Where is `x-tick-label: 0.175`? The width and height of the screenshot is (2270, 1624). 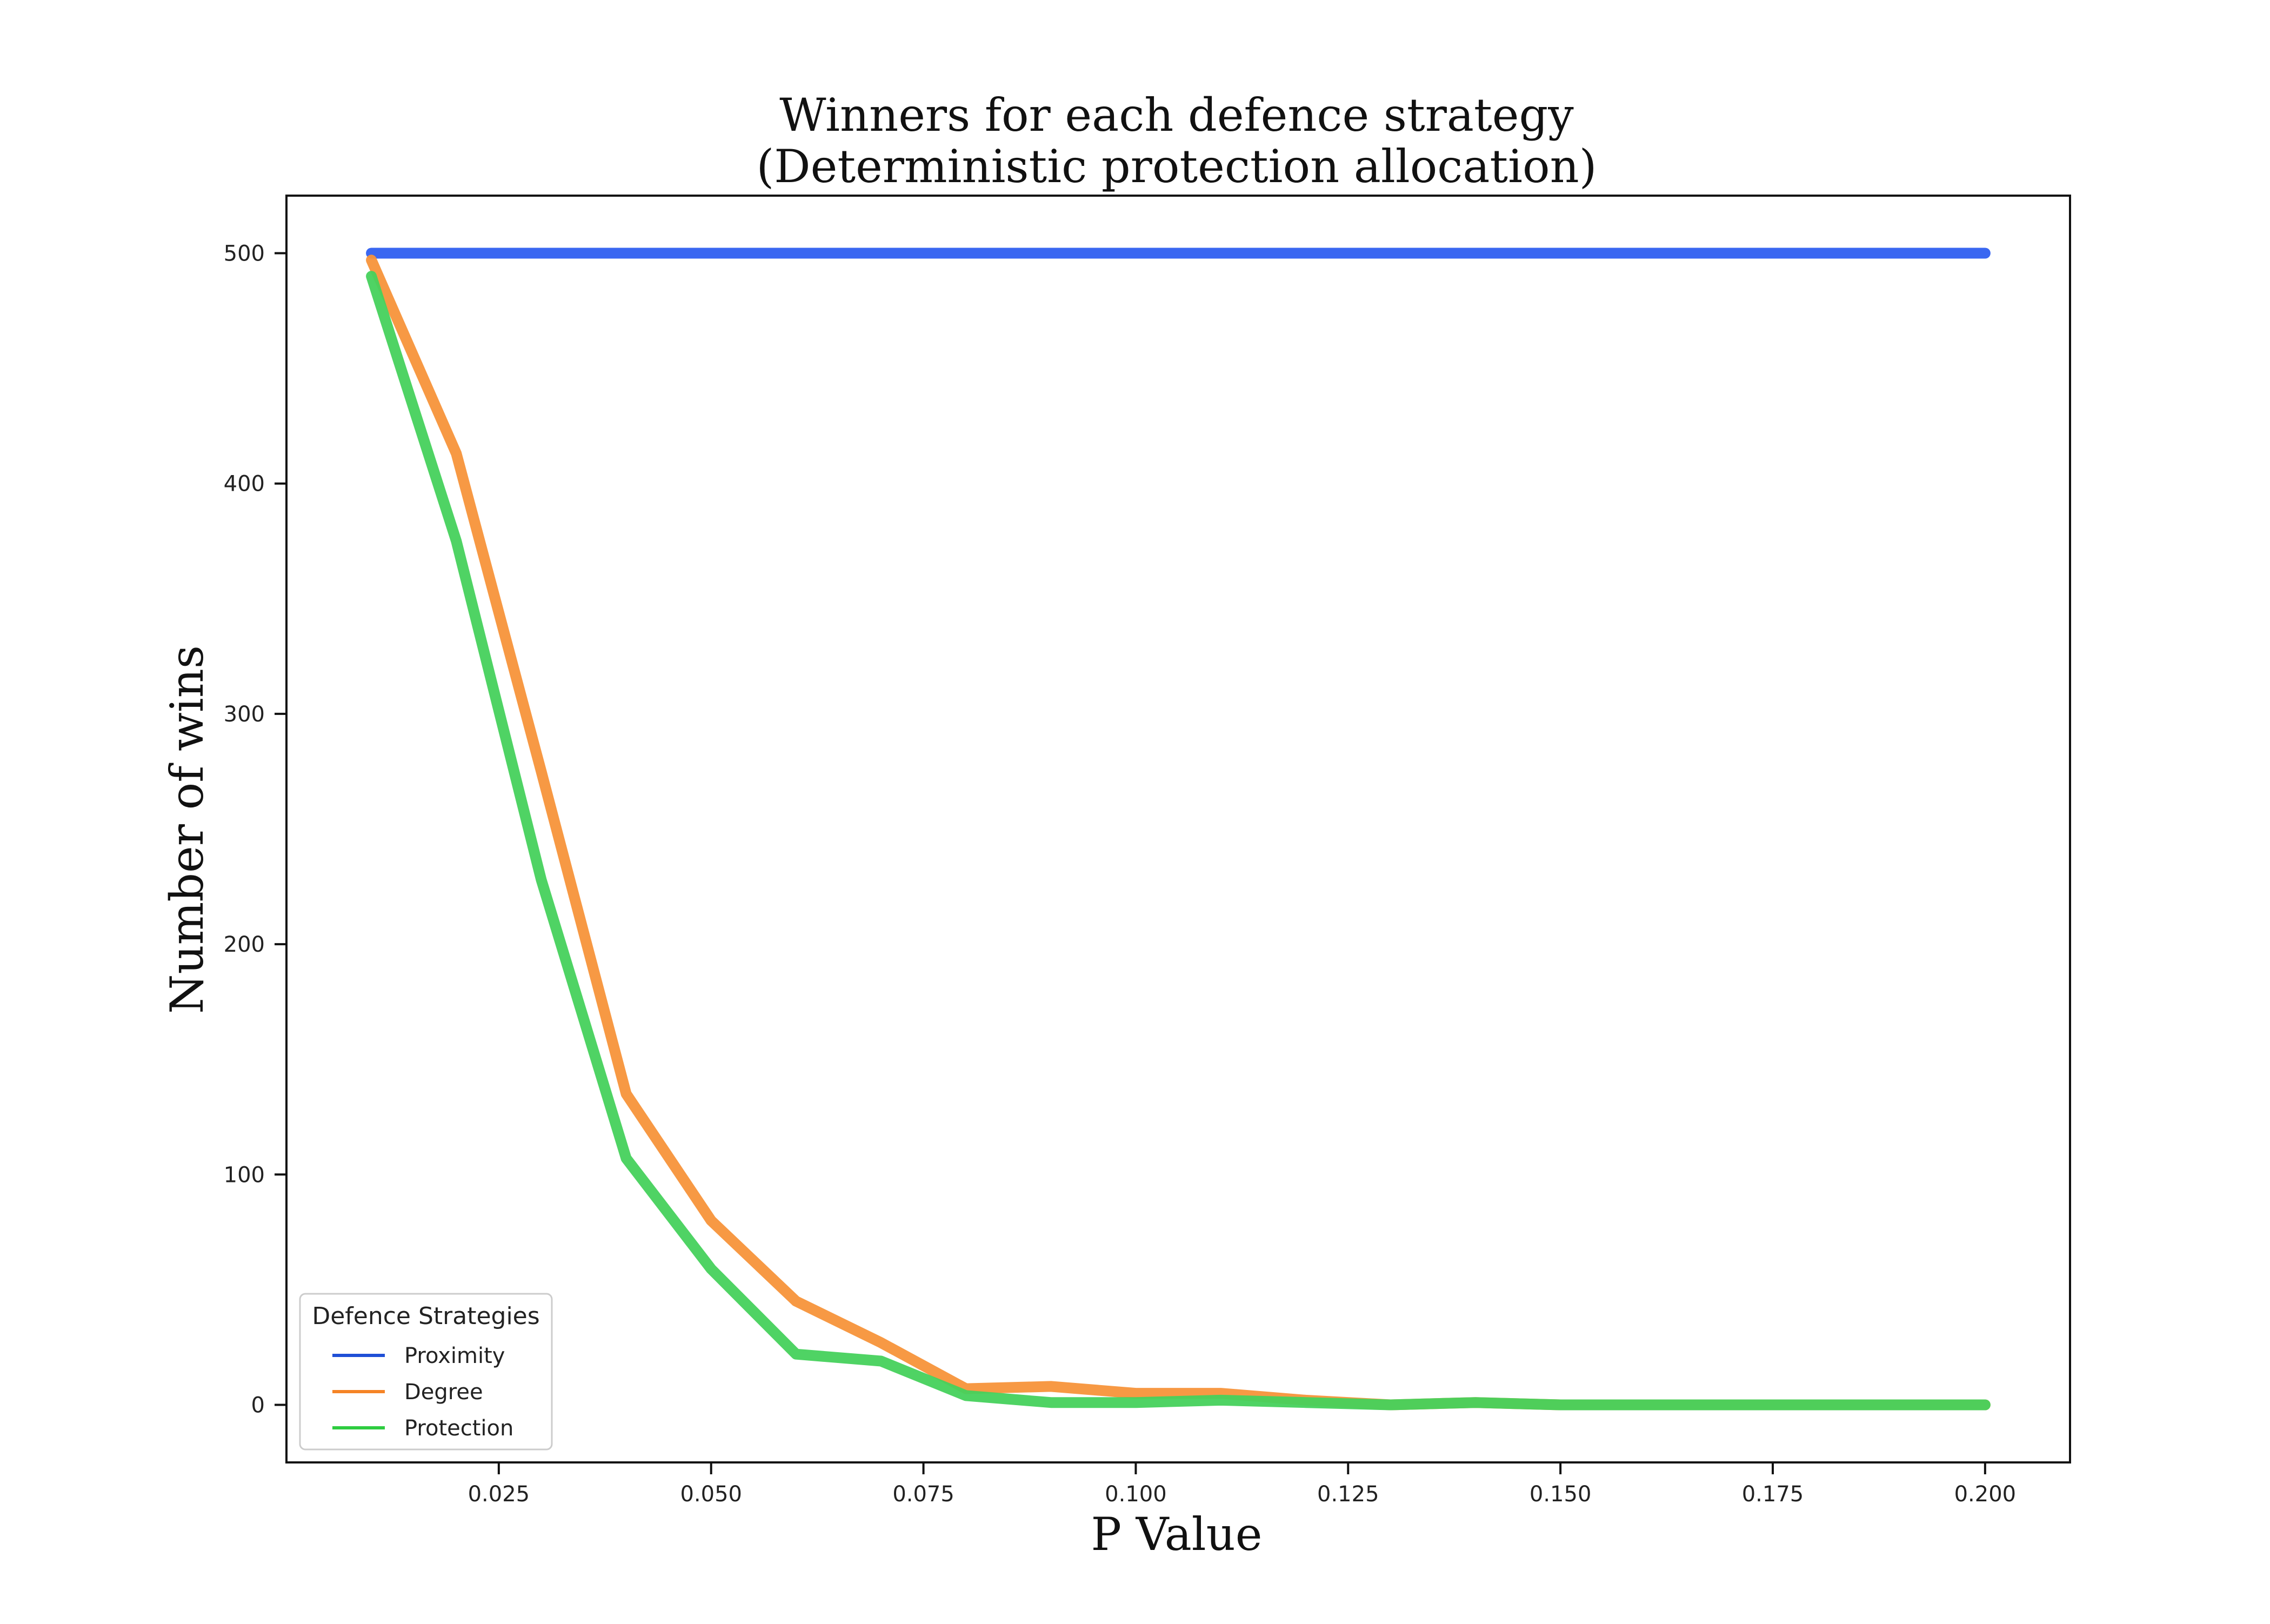
x-tick-label: 0.175 is located at coordinates (1773, 1494).